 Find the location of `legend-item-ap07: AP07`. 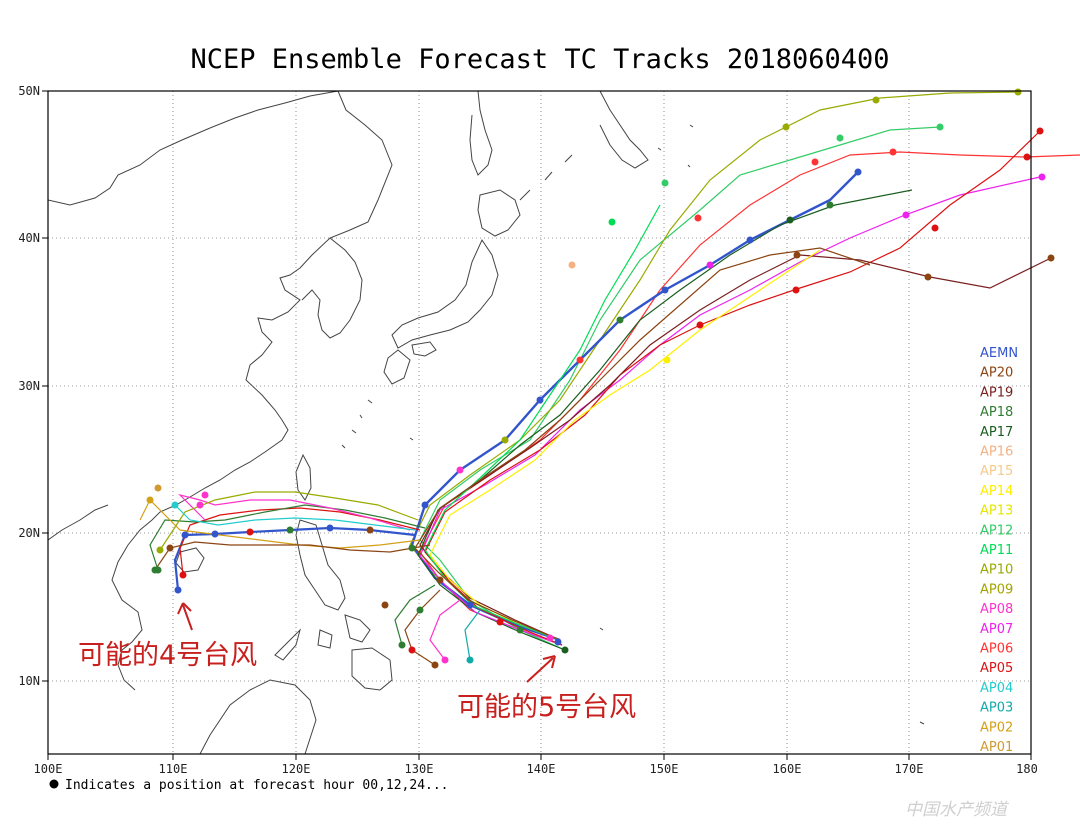

legend-item-ap07: AP07 is located at coordinates (996, 629).